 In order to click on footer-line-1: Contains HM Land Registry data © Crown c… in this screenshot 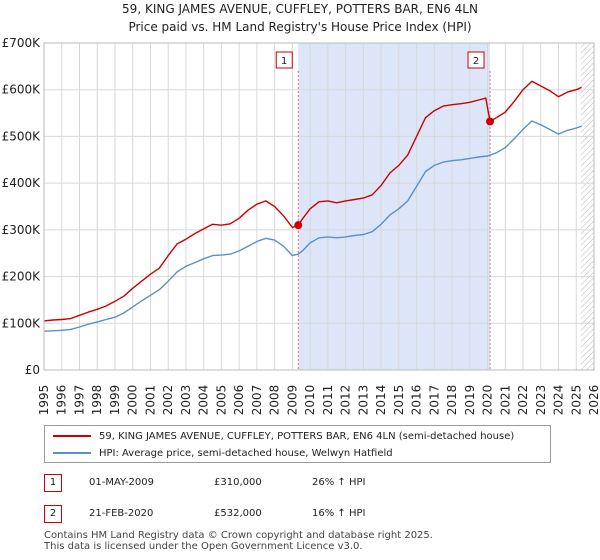, I will do `click(238, 535)`.